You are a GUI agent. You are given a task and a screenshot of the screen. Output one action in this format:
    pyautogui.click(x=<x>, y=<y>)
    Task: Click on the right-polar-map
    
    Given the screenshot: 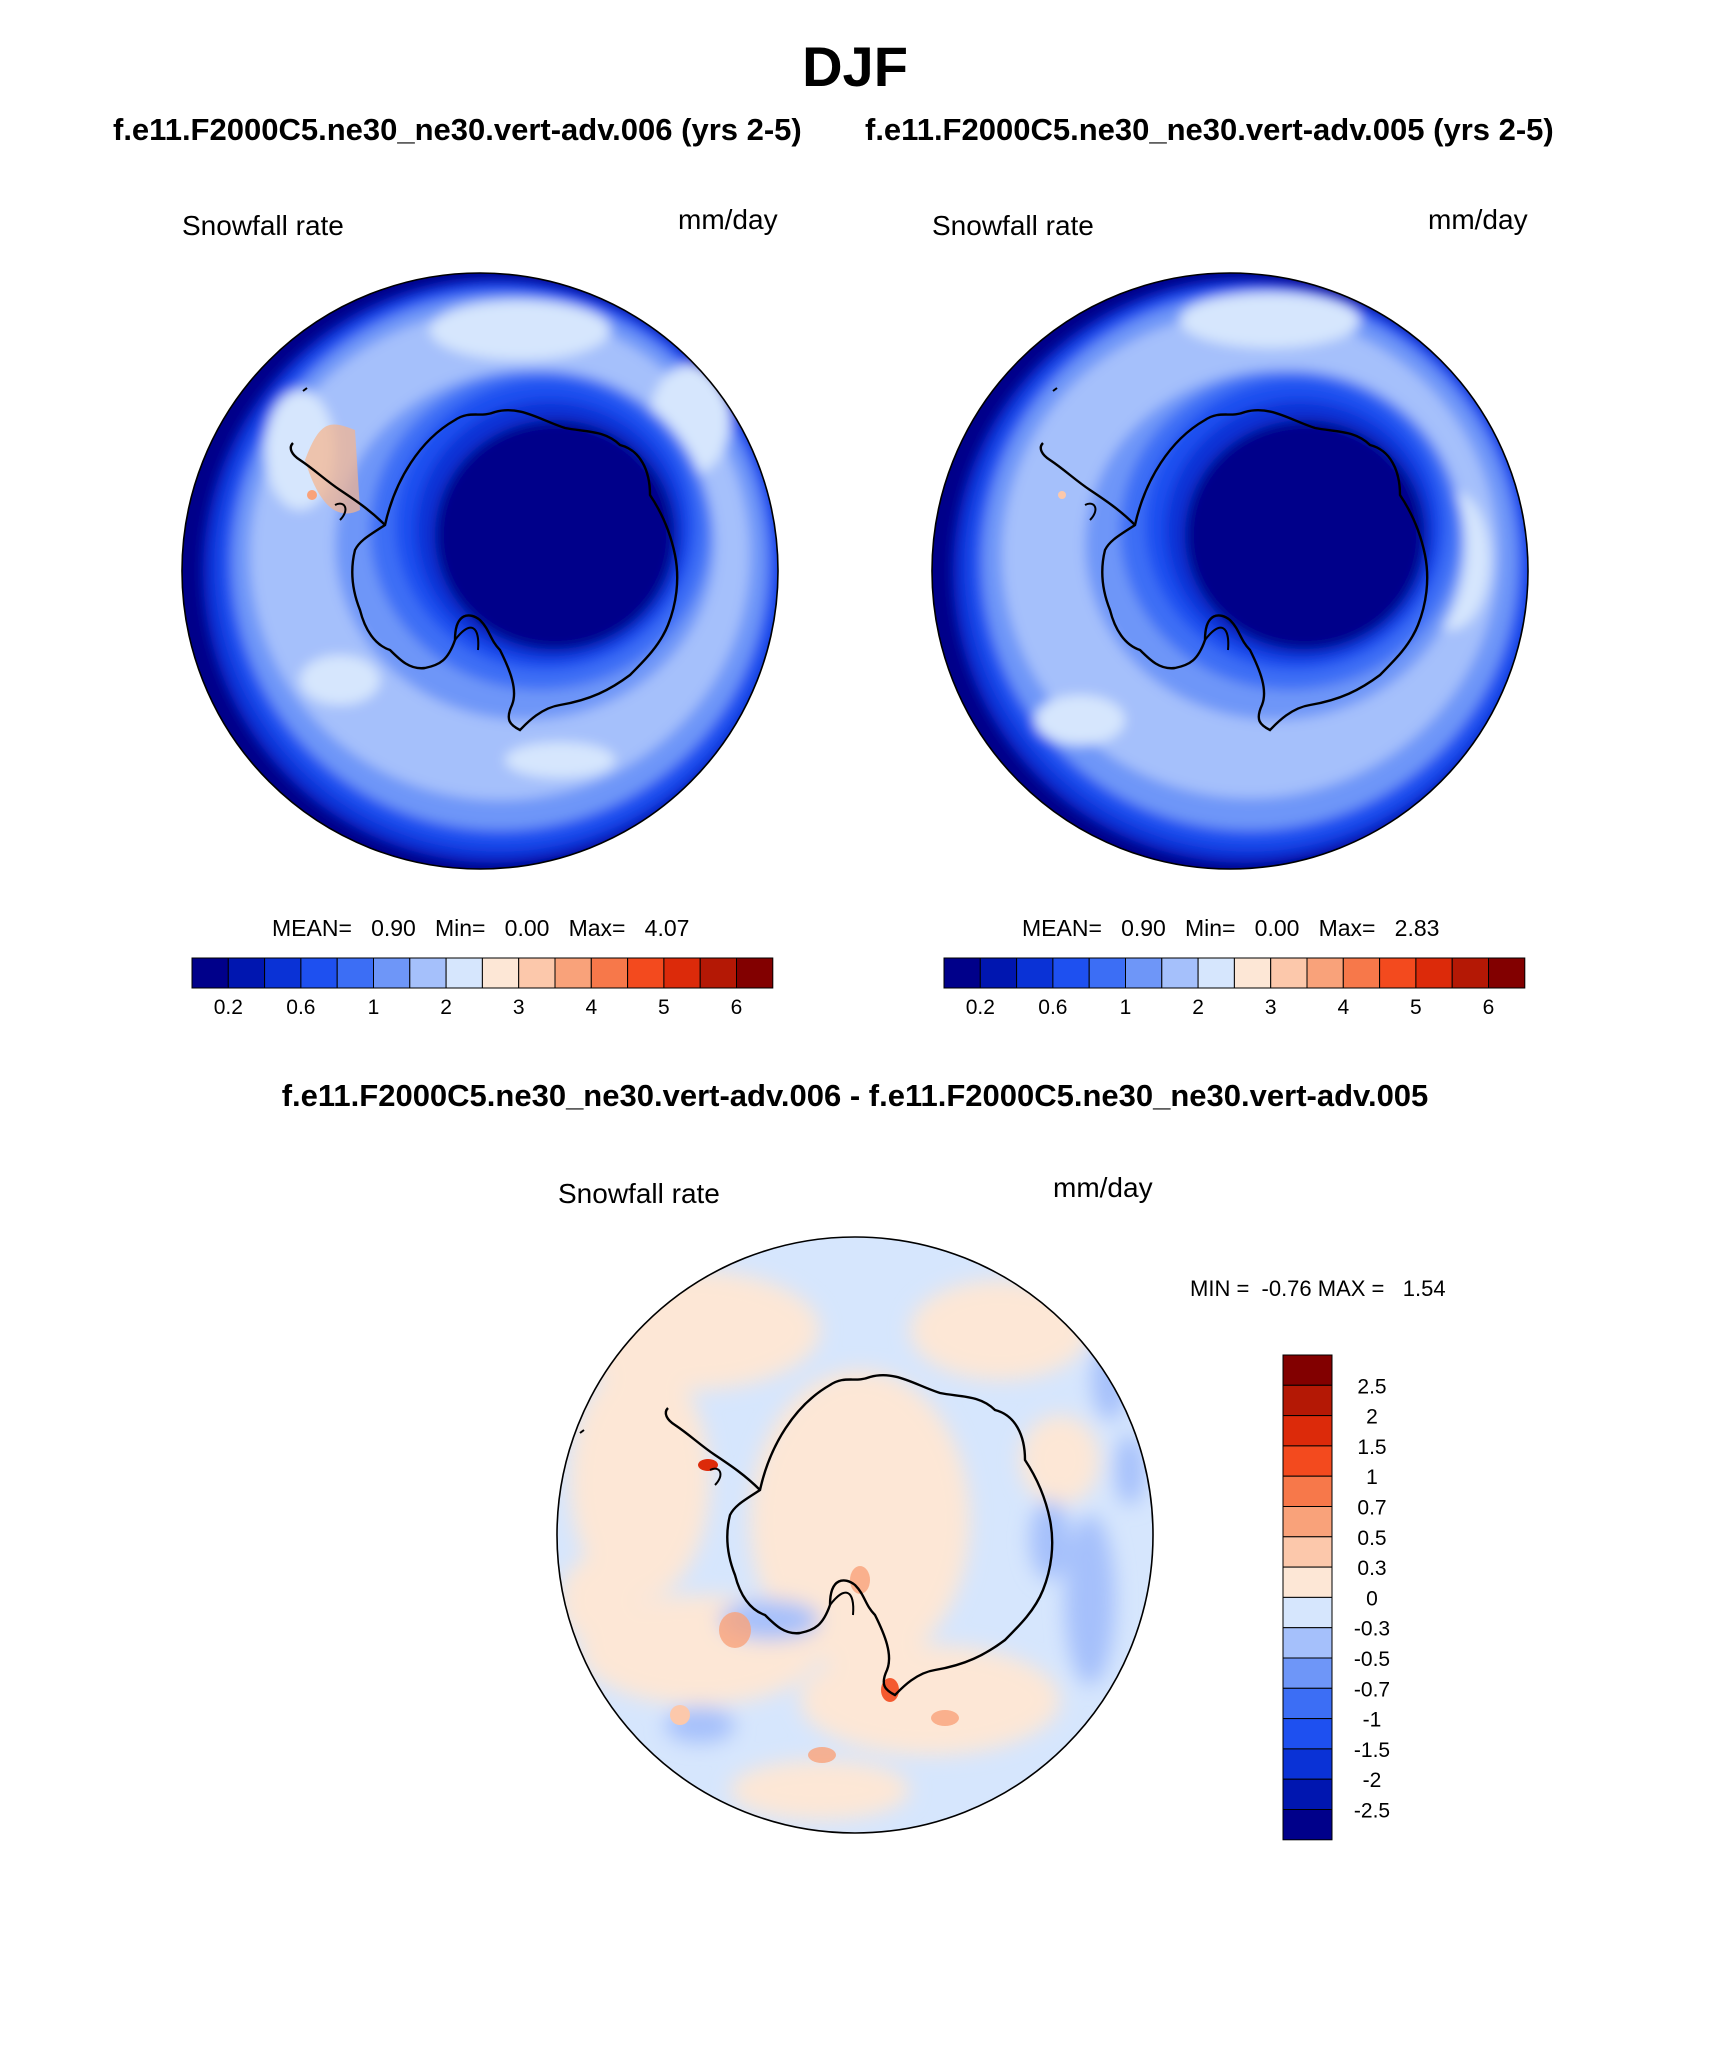 What is the action you would take?
    pyautogui.click(x=1230, y=571)
    